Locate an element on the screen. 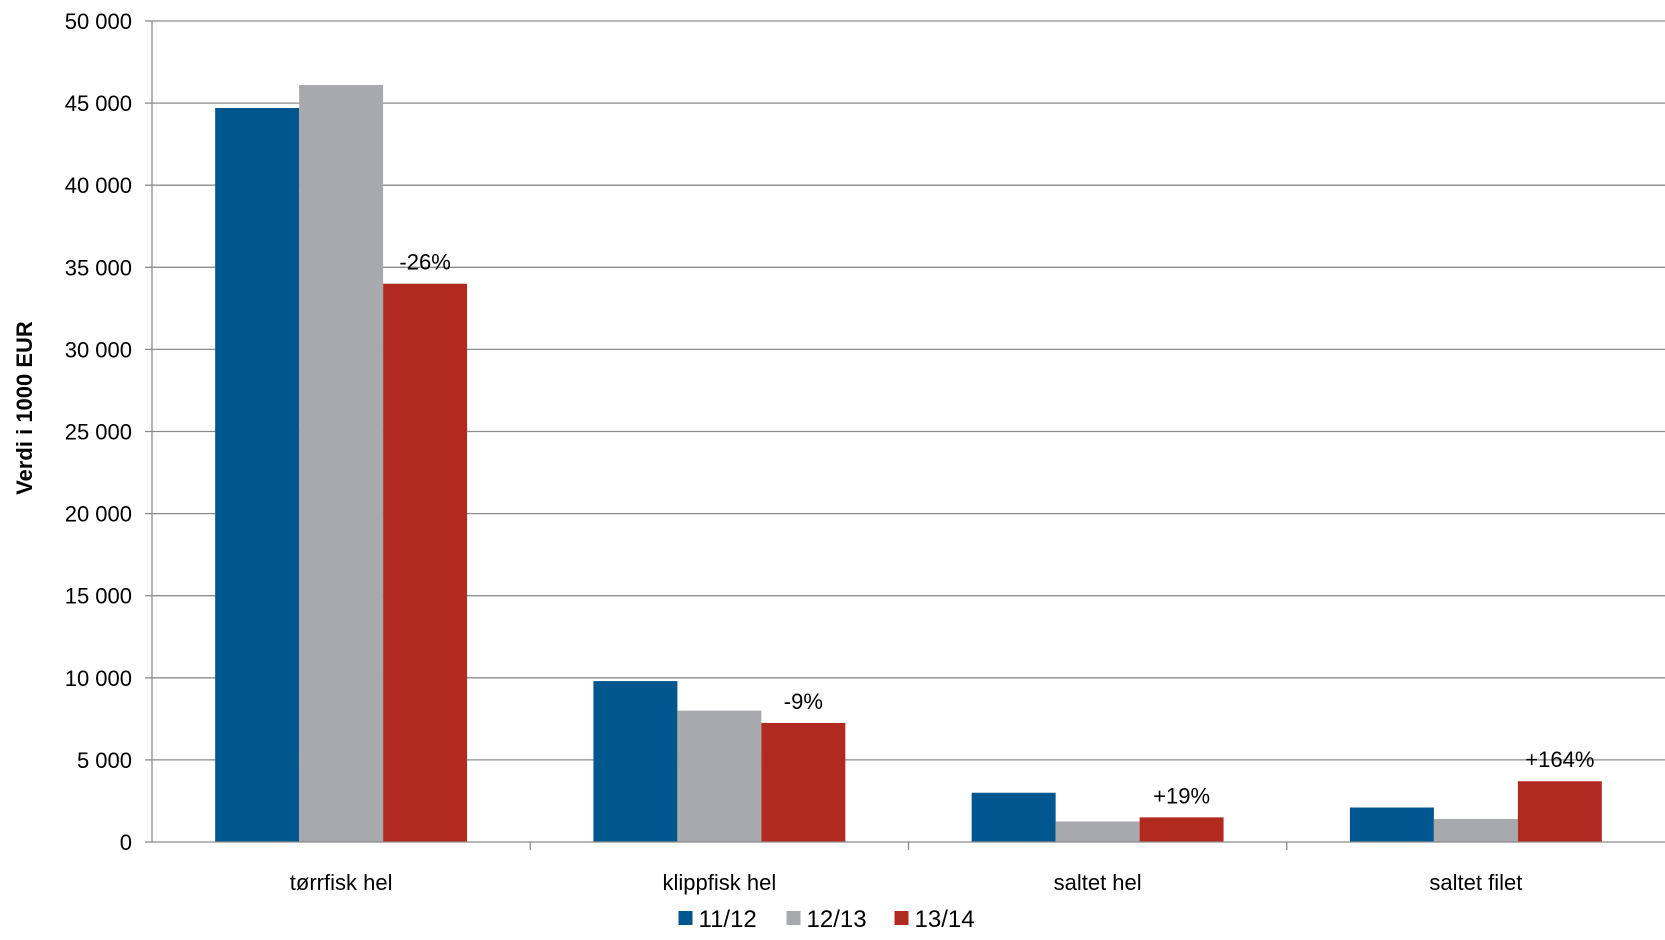 The height and width of the screenshot is (940, 1665). x-tick-label: saltet hel is located at coordinates (1098, 882).